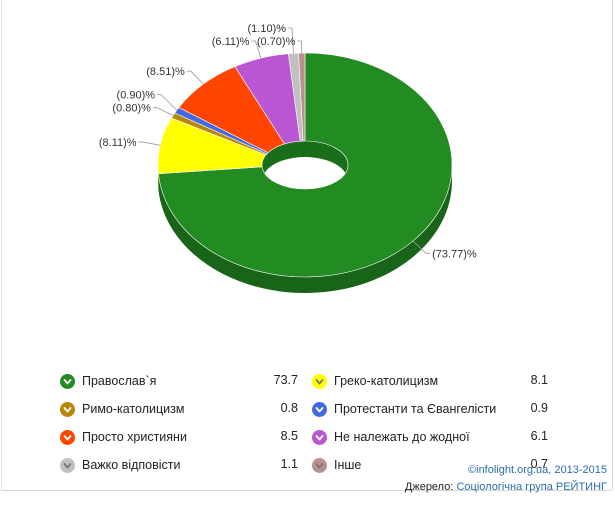 The height and width of the screenshot is (510, 615). I want to click on slice-label-0: (73.77)%, so click(454, 254).